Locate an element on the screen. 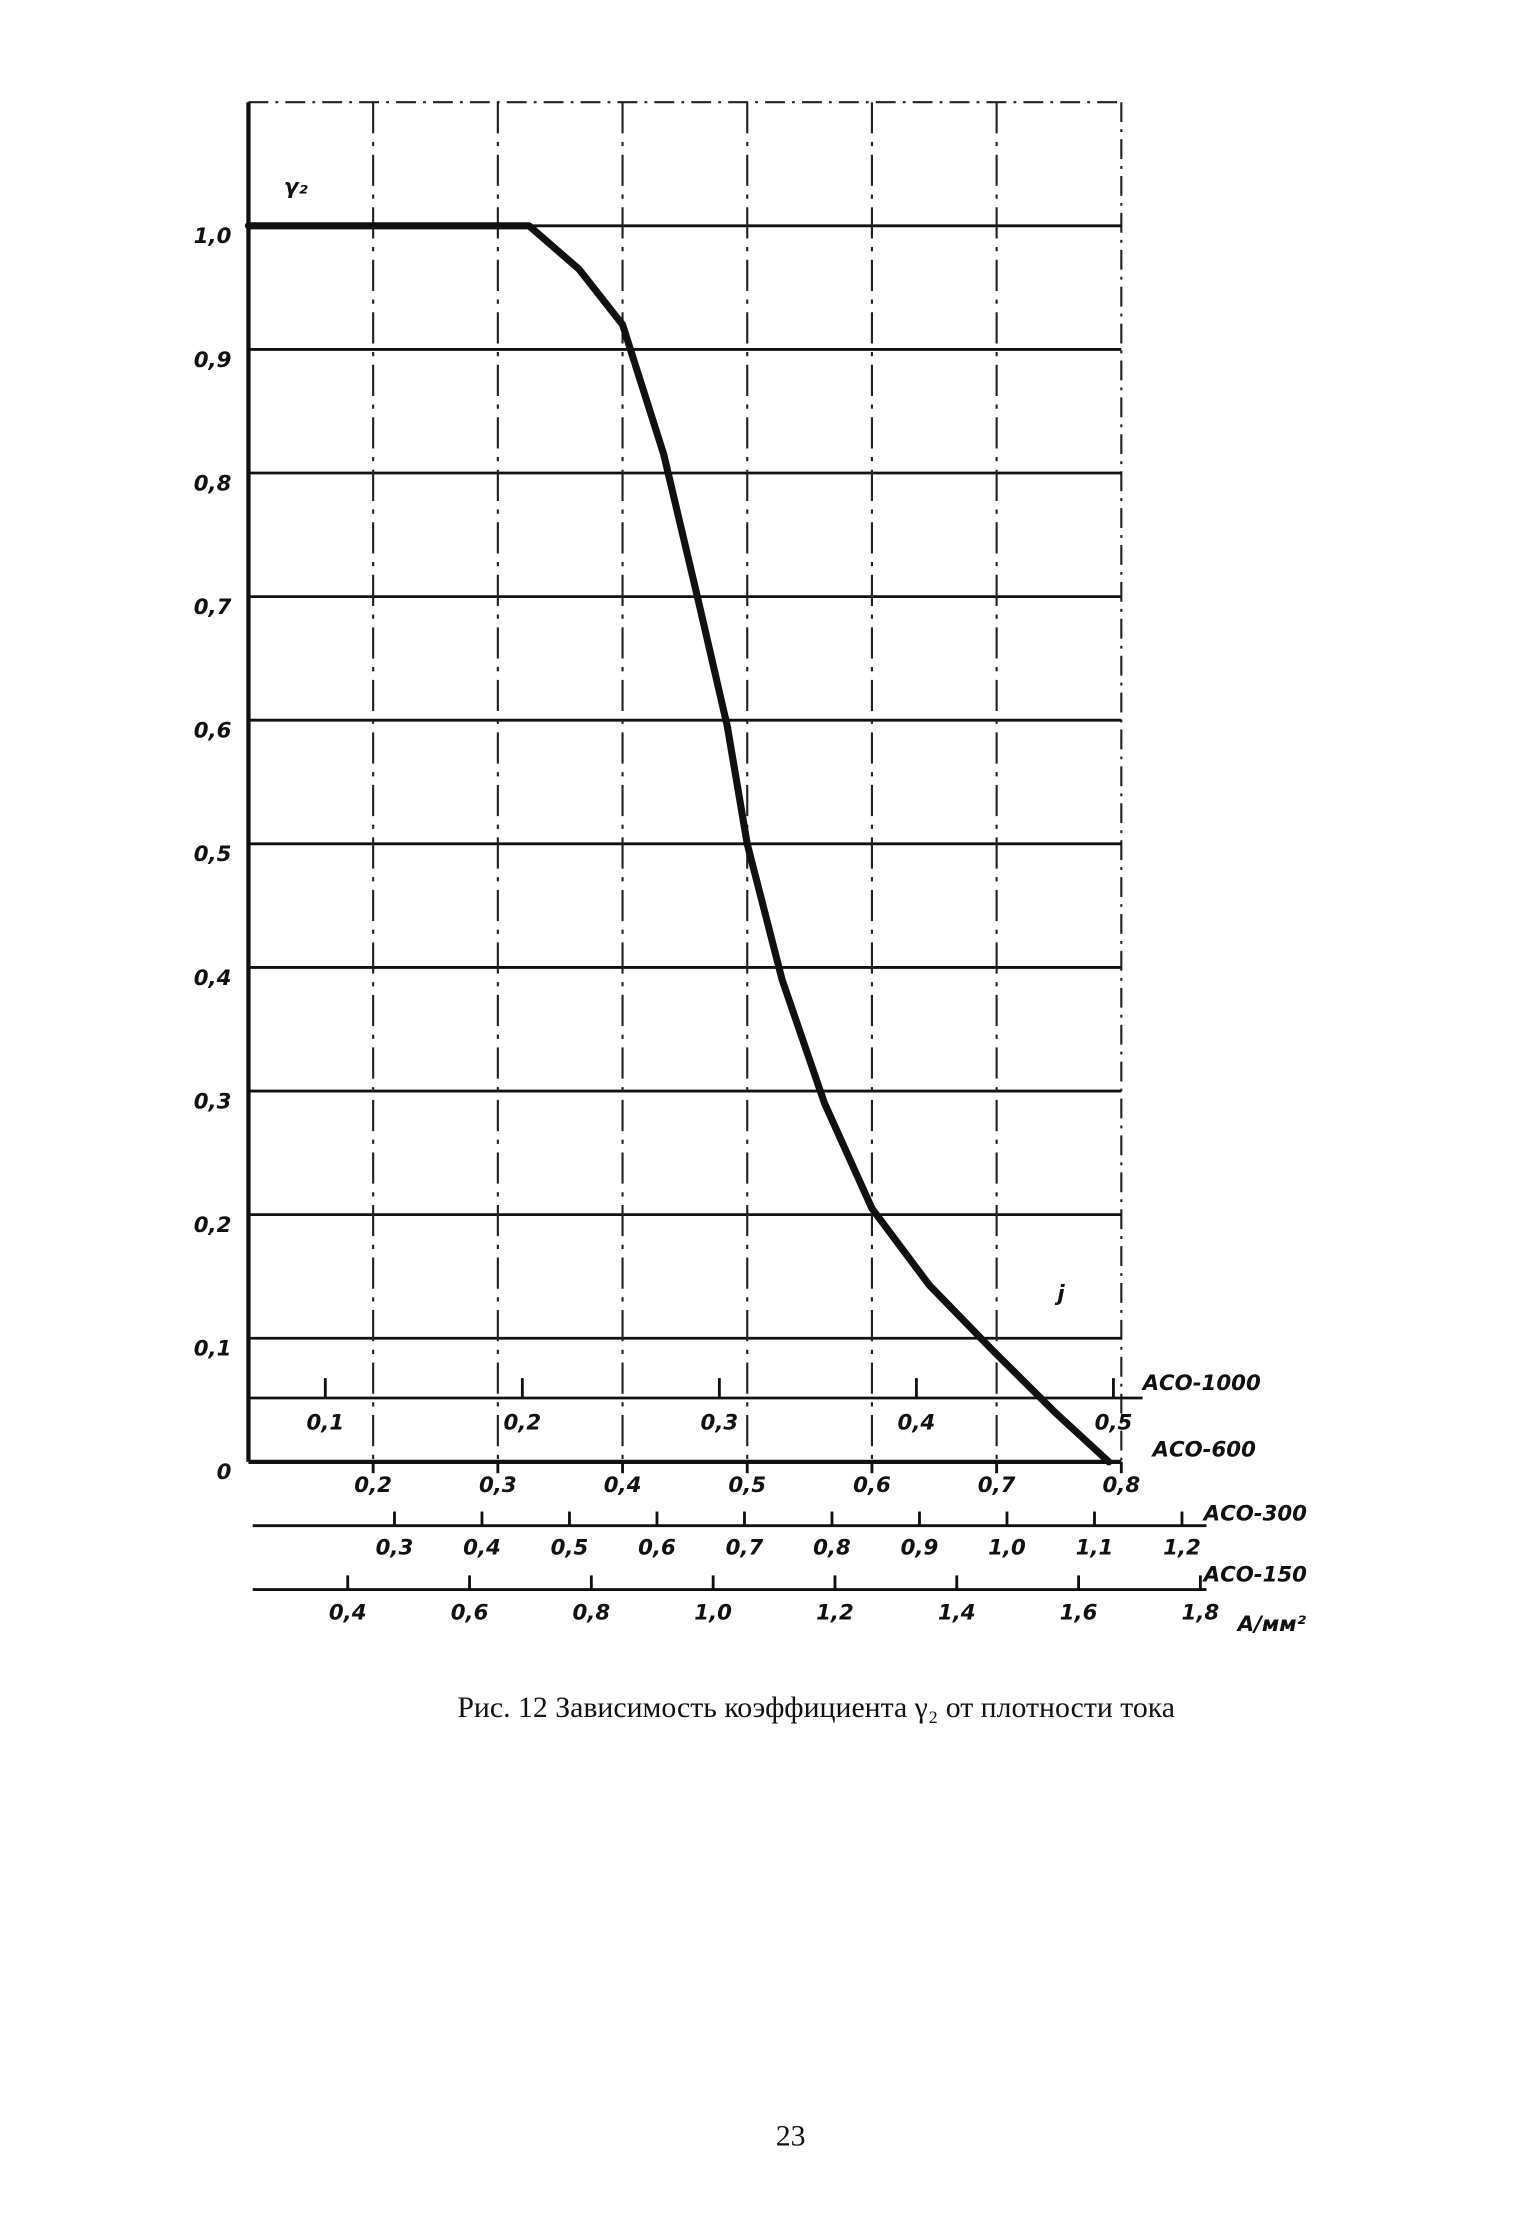 The height and width of the screenshot is (2224, 1533). y-tick-label: 0,6 is located at coordinates (213, 731).